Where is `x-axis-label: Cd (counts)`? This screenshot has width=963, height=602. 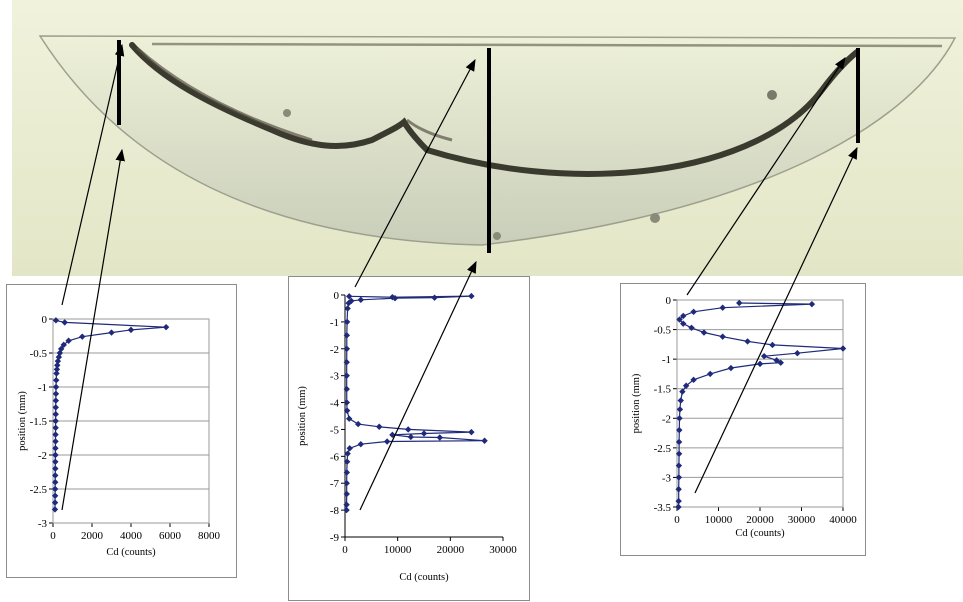 x-axis-label: Cd (counts) is located at coordinates (424, 577).